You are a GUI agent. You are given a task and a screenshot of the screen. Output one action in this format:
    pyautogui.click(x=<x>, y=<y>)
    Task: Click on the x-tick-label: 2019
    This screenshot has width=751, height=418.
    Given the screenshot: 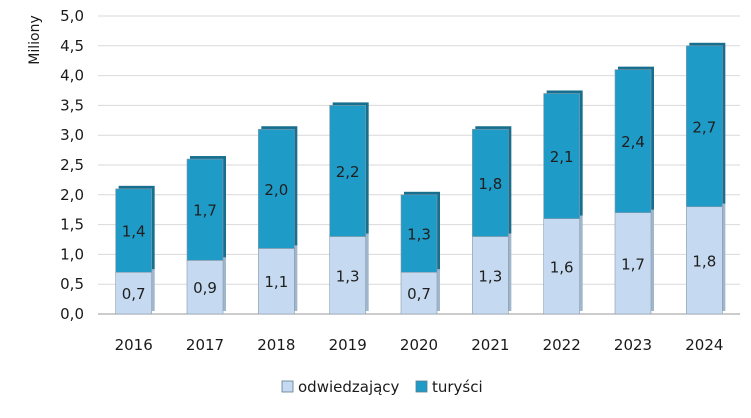 What is the action you would take?
    pyautogui.click(x=348, y=345)
    